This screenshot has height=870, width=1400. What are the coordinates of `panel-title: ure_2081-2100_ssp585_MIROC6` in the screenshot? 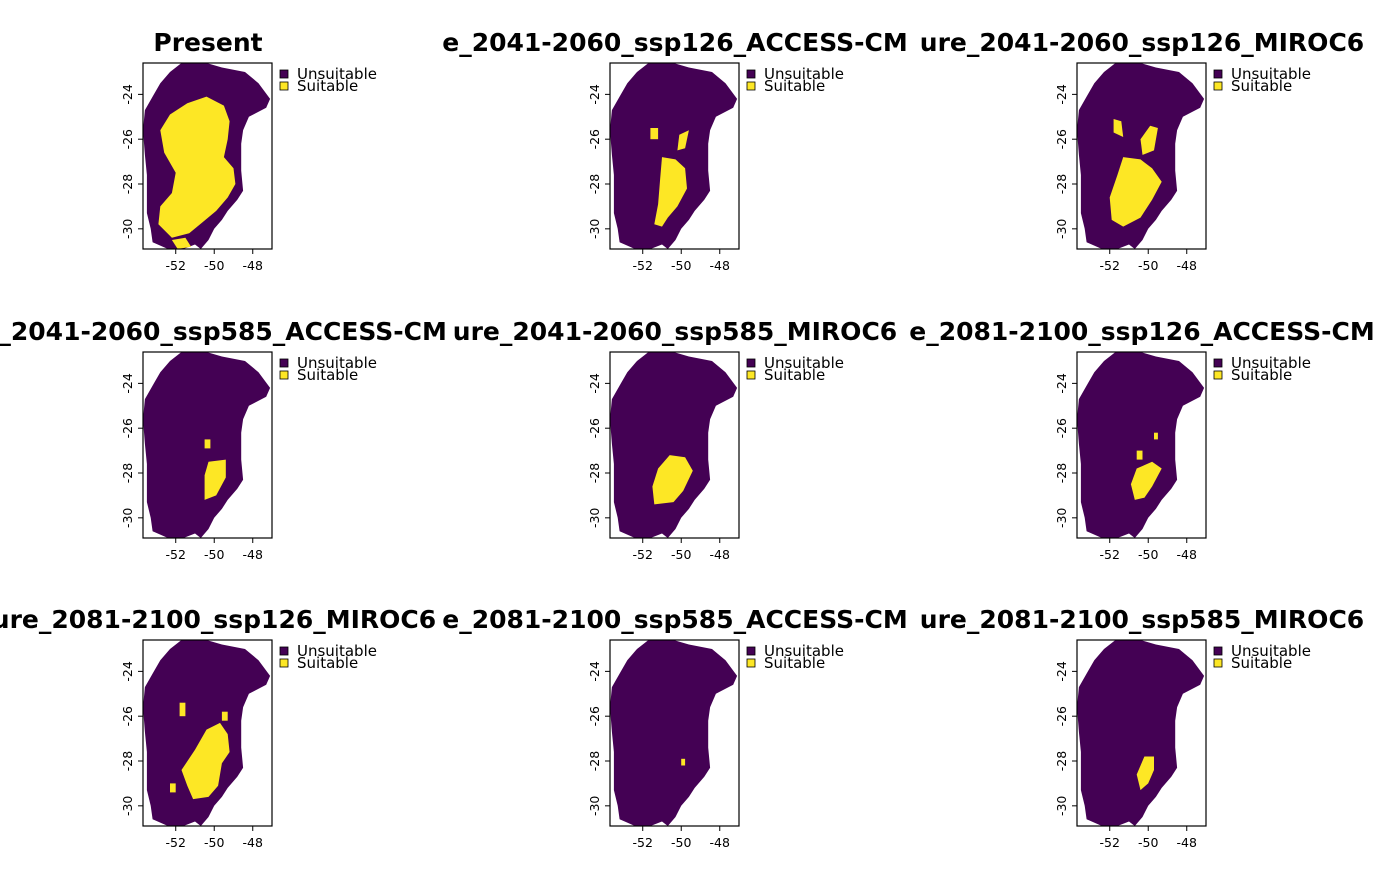 It's located at (1142, 619).